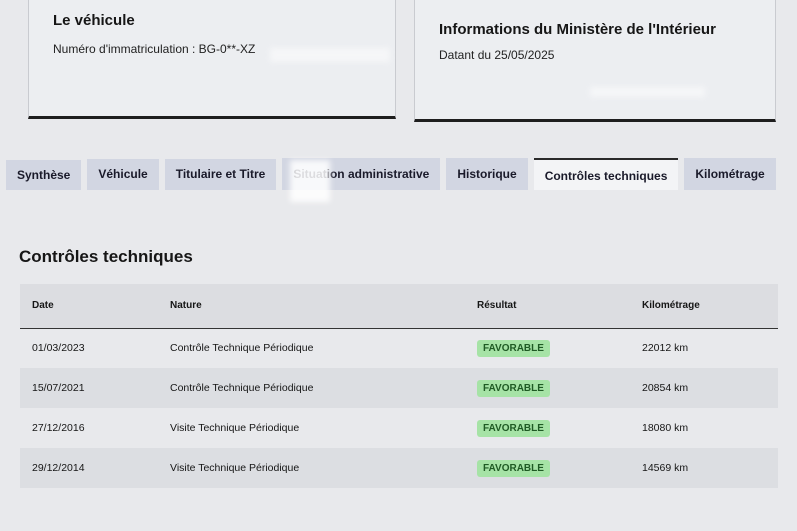  What do you see at coordinates (606, 174) in the screenshot?
I see `tab-controles-techniques: Contrôles techniques` at bounding box center [606, 174].